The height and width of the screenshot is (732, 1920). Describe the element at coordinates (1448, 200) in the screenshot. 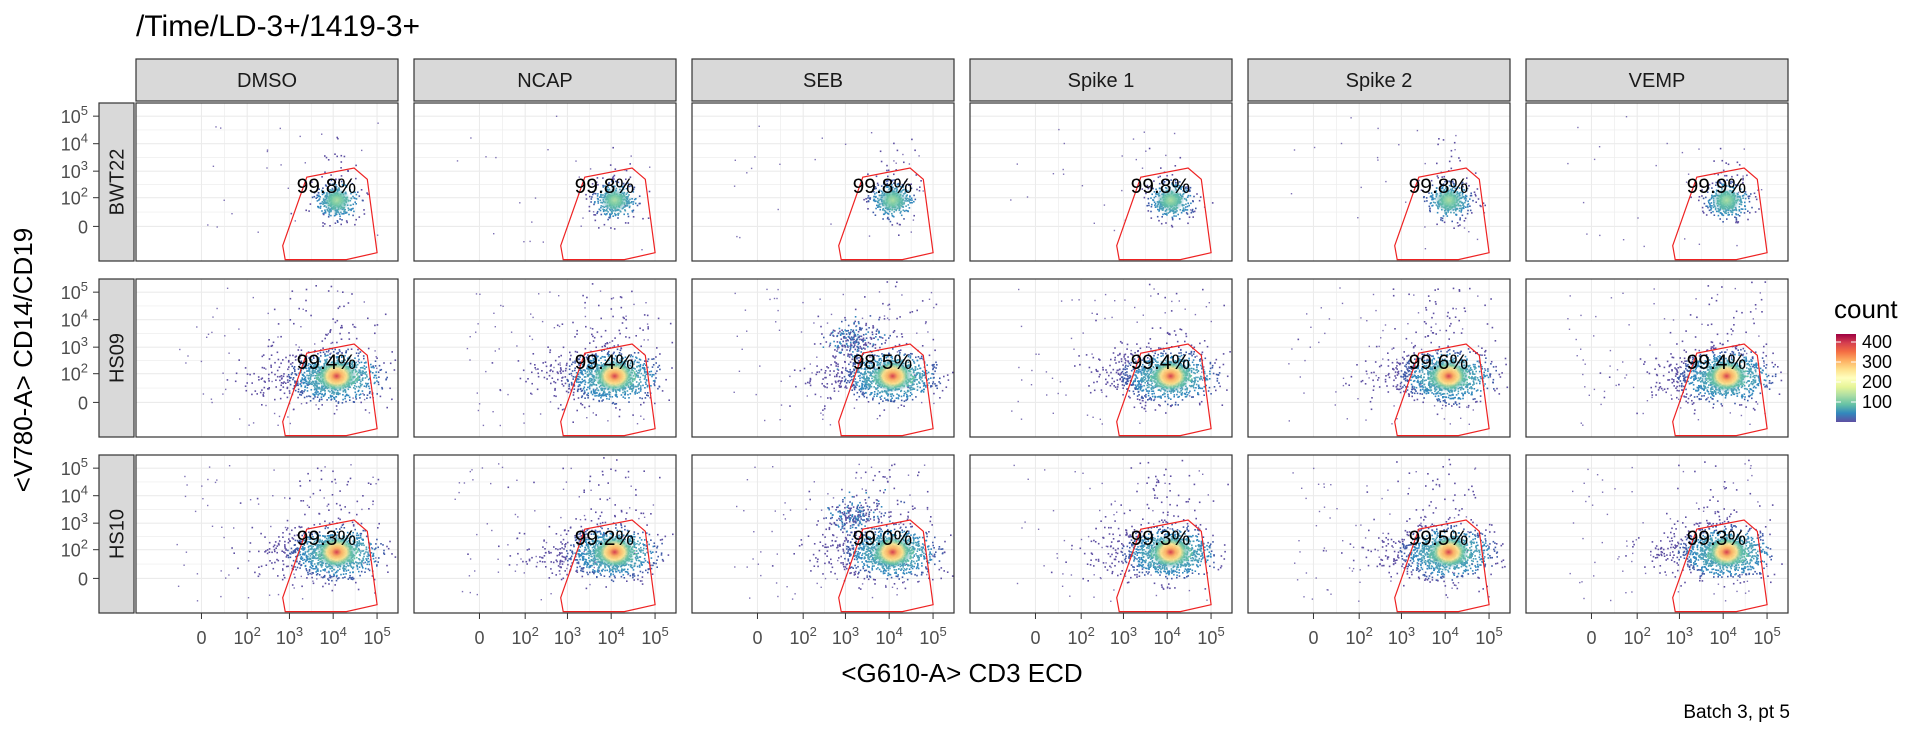

I see `density-core` at that location.